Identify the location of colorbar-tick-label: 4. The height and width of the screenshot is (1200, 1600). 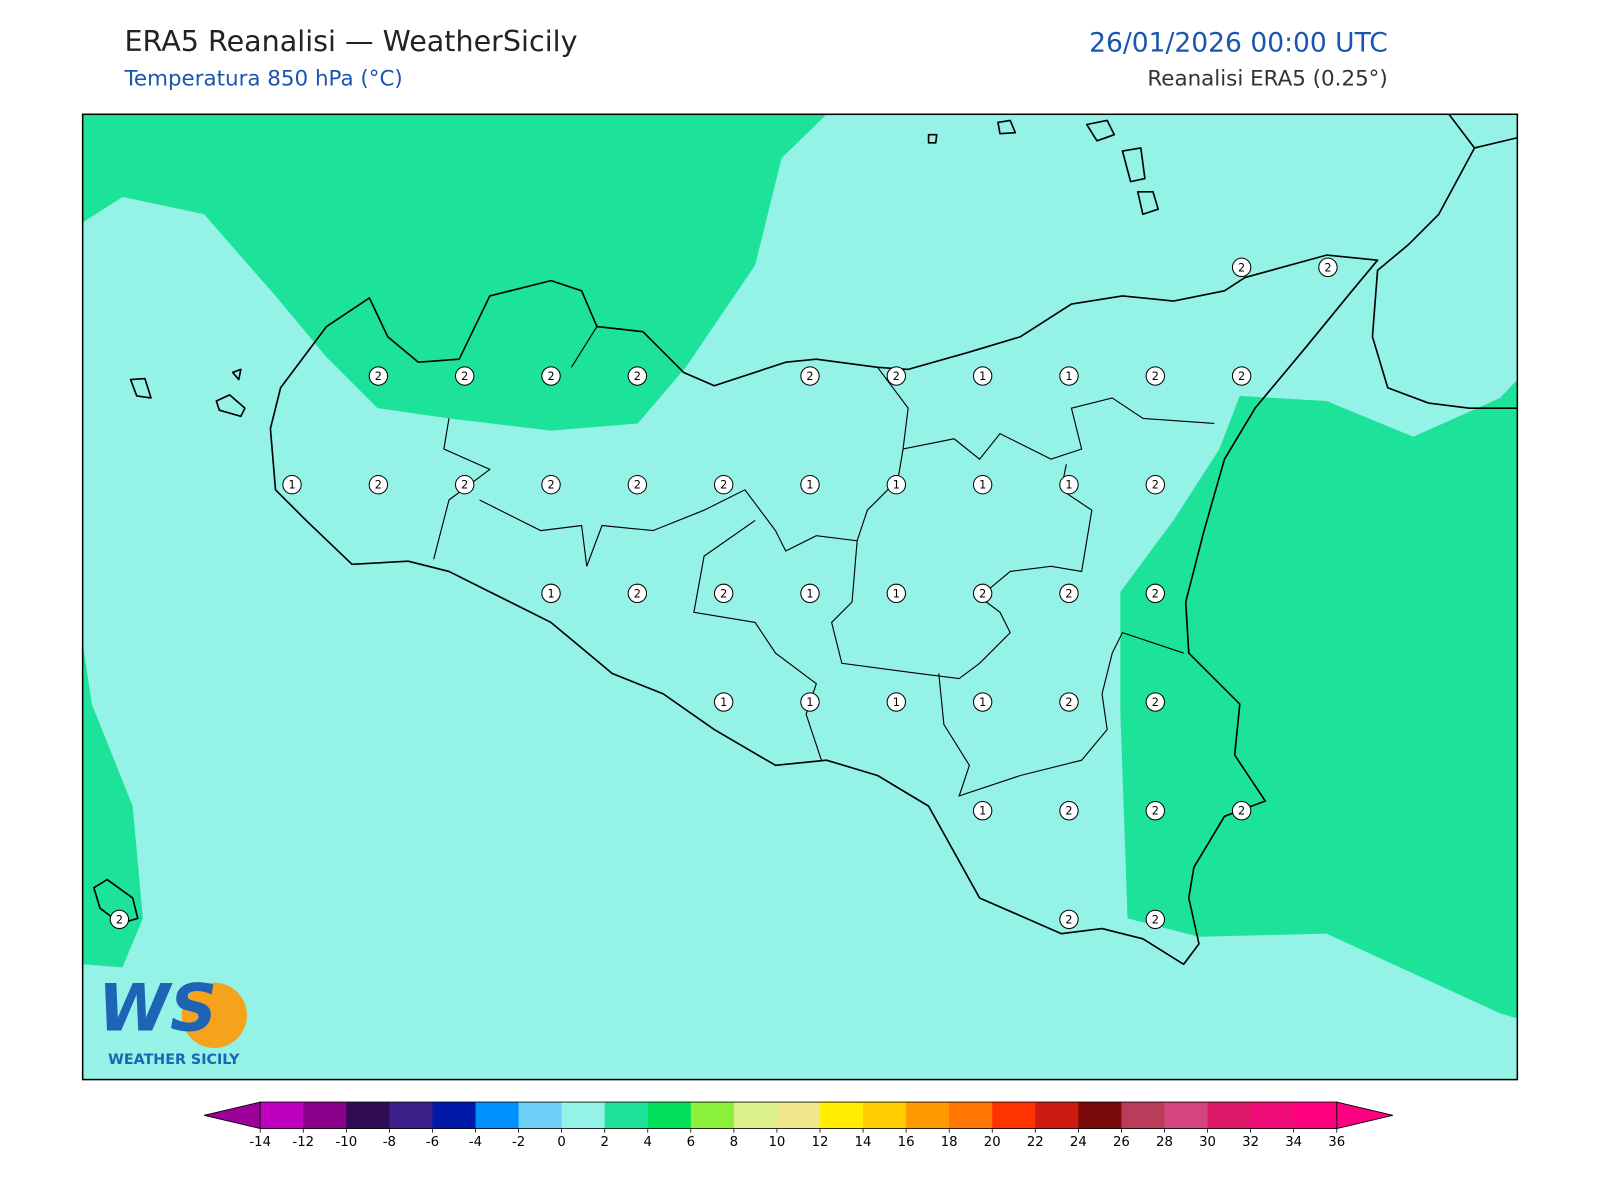
(648, 1142).